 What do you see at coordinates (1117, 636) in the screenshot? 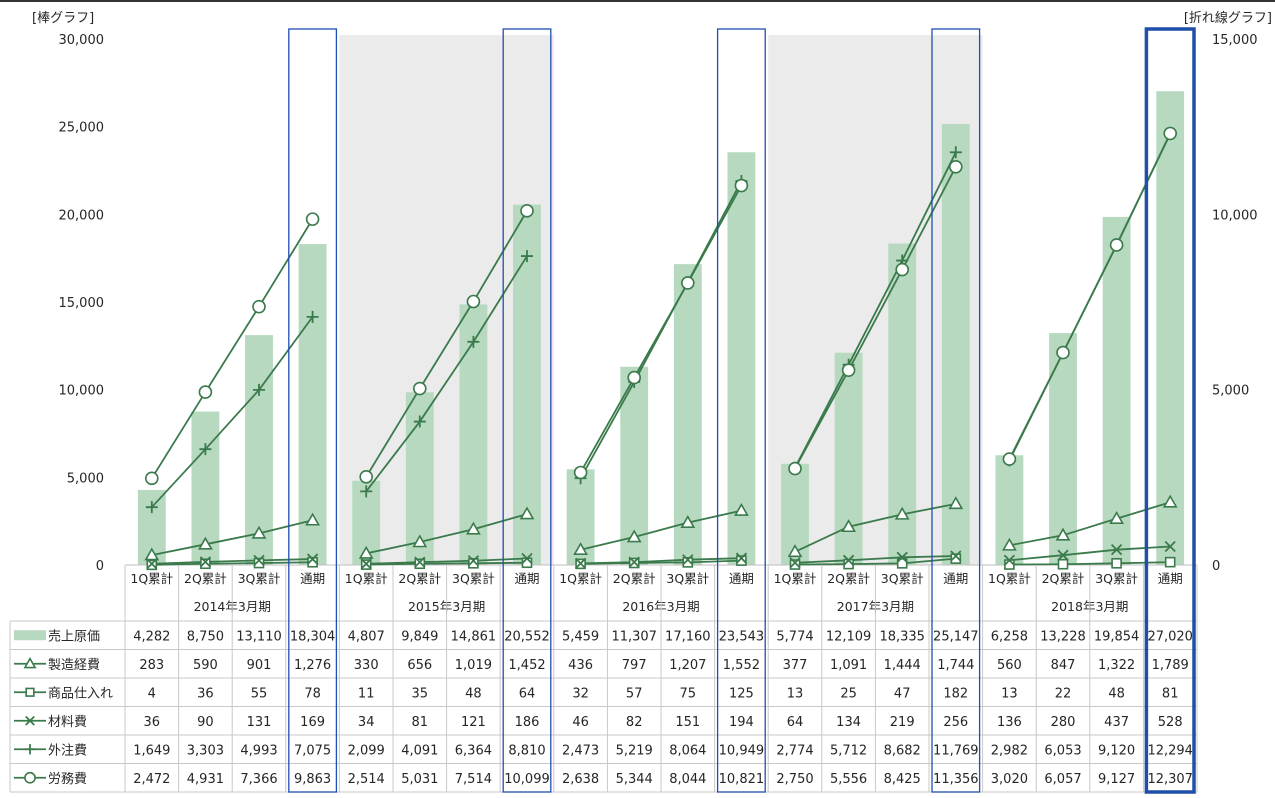
I see `table-cell: 19,854` at bounding box center [1117, 636].